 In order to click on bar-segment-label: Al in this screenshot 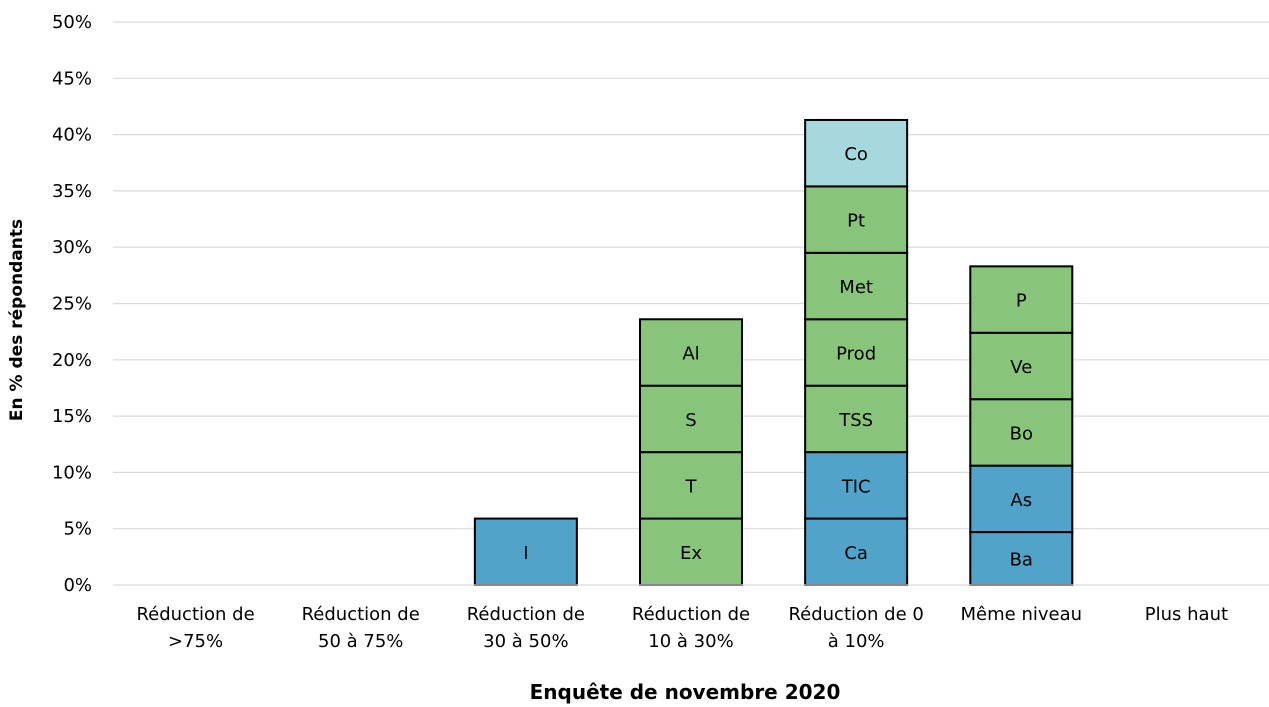, I will do `click(690, 353)`.